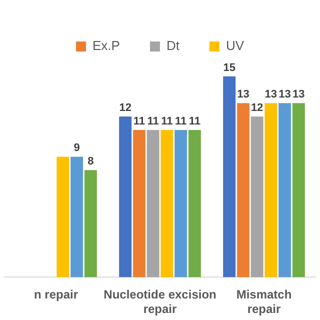 The width and height of the screenshot is (320, 320). What do you see at coordinates (173, 46) in the screenshot?
I see `legend-label: Dt` at bounding box center [173, 46].